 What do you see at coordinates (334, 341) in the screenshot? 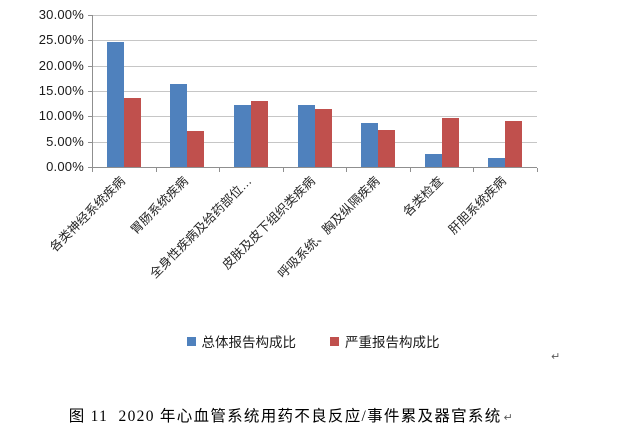
I see `legend-swatch-red` at bounding box center [334, 341].